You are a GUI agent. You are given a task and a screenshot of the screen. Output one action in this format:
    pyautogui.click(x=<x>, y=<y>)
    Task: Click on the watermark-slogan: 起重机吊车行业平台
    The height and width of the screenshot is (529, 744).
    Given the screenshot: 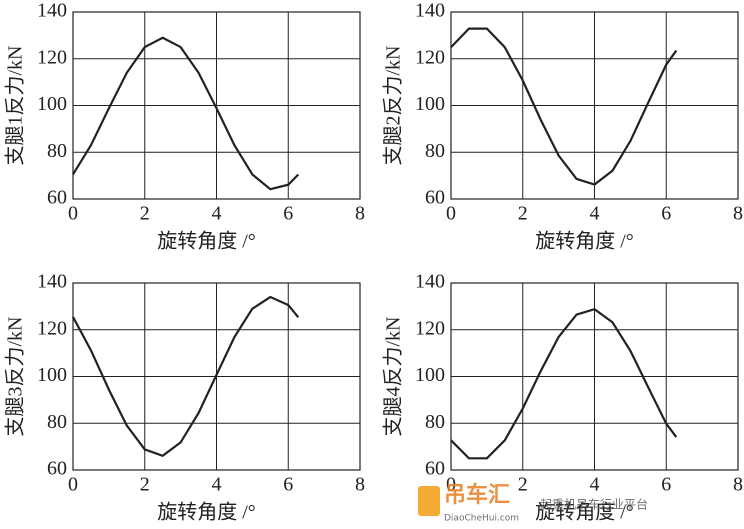 What is the action you would take?
    pyautogui.click(x=594, y=504)
    